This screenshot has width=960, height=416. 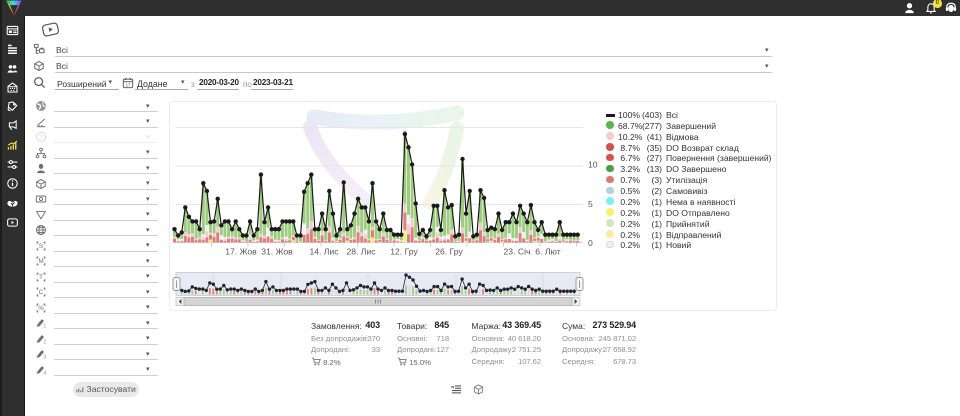 I want to click on svg-text: 23. Січ, so click(x=517, y=252).